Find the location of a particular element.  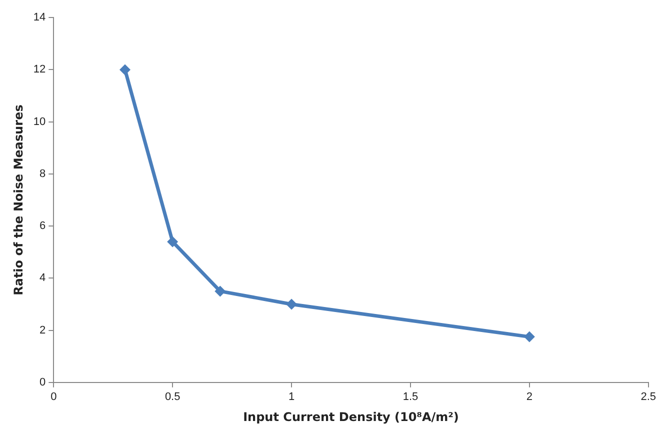

x-axis-title: Input Current Density (10⁸A/m²) is located at coordinates (351, 417).